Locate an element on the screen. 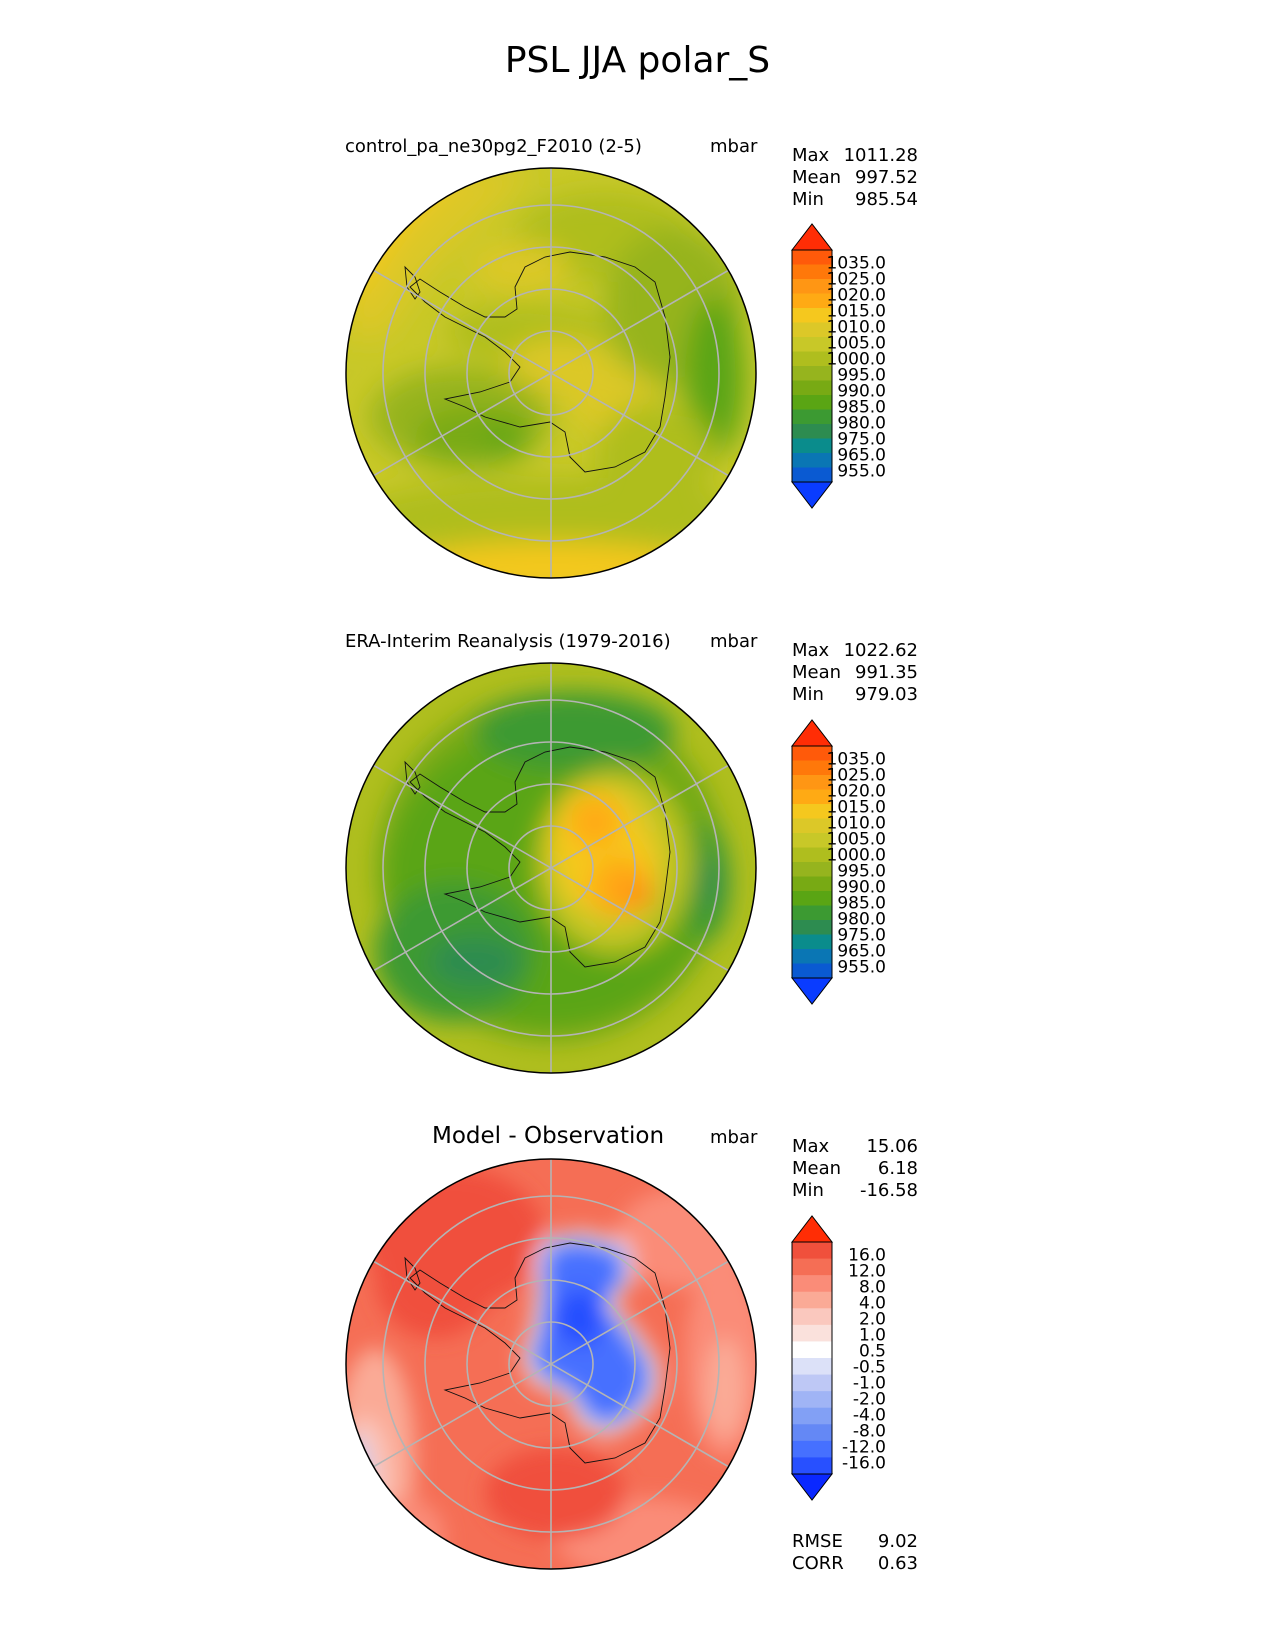  stat-name: RMSE is located at coordinates (817, 1541).